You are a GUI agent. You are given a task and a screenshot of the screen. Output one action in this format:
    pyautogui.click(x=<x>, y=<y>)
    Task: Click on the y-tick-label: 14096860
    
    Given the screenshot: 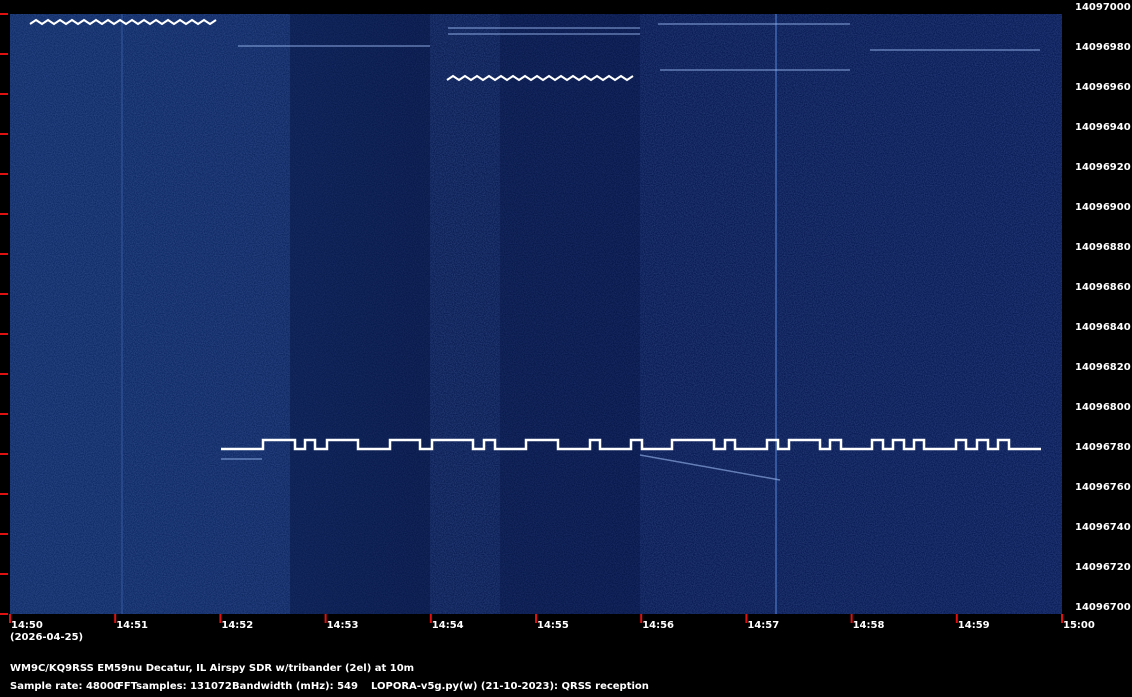 What is the action you would take?
    pyautogui.click(x=1103, y=287)
    